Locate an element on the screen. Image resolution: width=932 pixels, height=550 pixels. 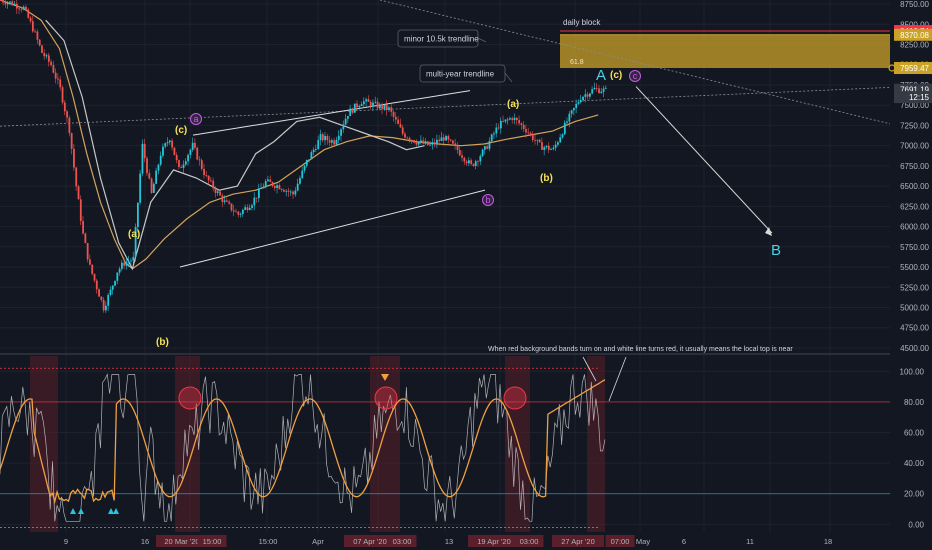
time-tick-label: 15:00 is located at coordinates (268, 541).